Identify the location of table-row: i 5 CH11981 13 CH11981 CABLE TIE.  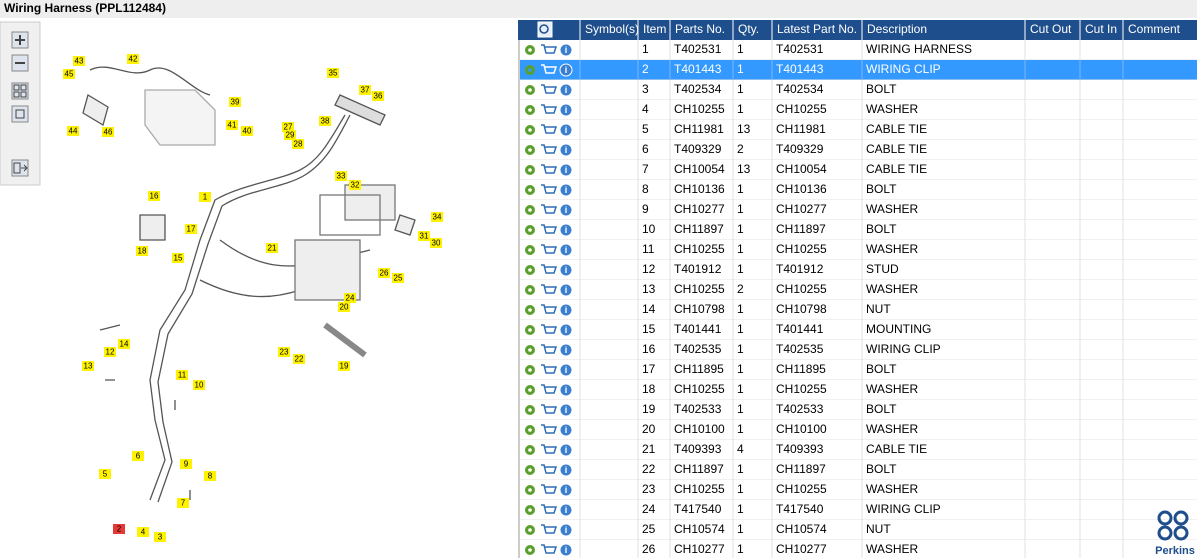
(858, 130).